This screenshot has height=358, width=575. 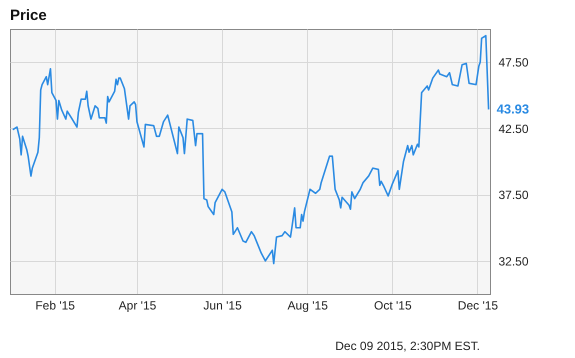 I want to click on x-tick-label: Oct '15, so click(x=393, y=305).